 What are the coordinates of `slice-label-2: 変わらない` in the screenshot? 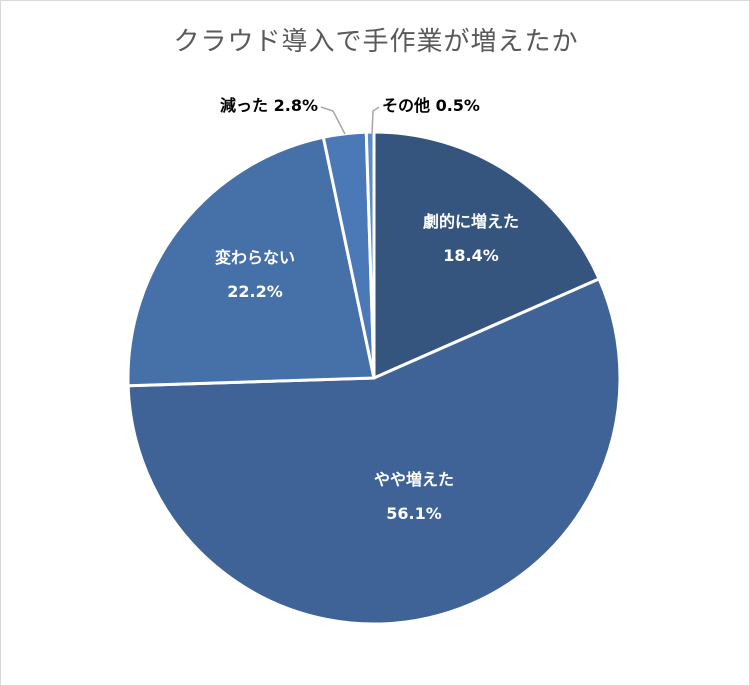 It's located at (255, 257).